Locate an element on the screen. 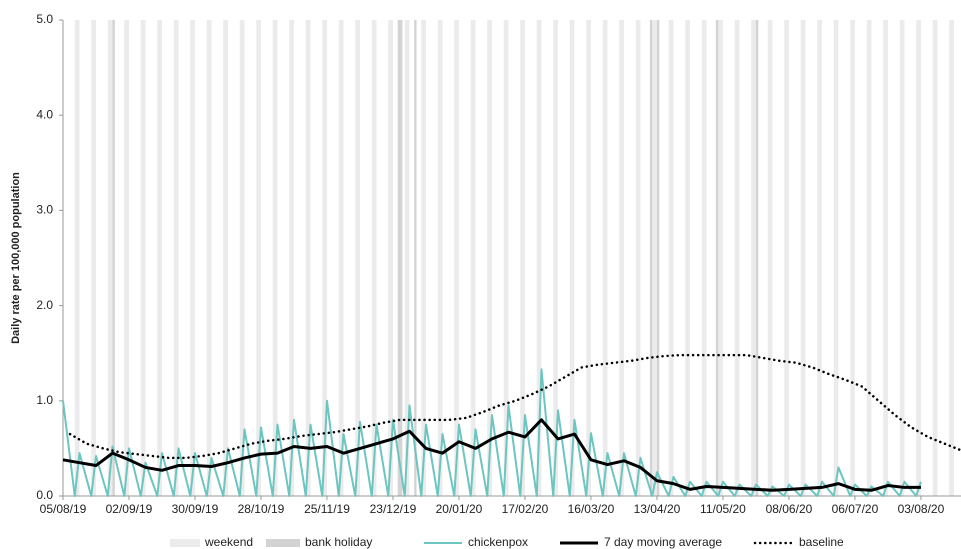 This screenshot has height=549, width=961. x-tick-label: 30/09/19 is located at coordinates (195, 509).